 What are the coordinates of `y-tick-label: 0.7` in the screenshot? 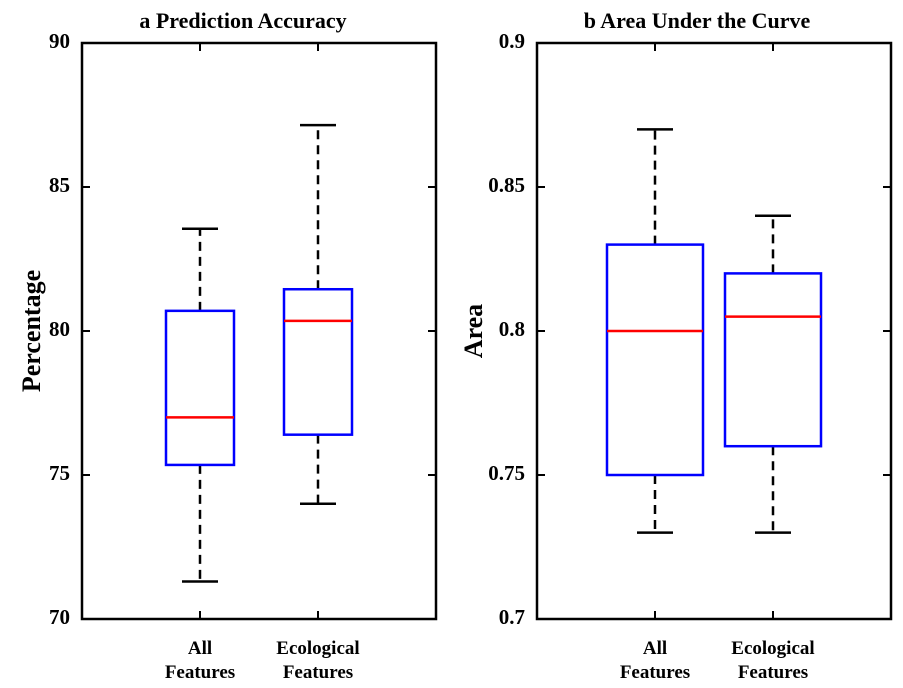 It's located at (512, 617).